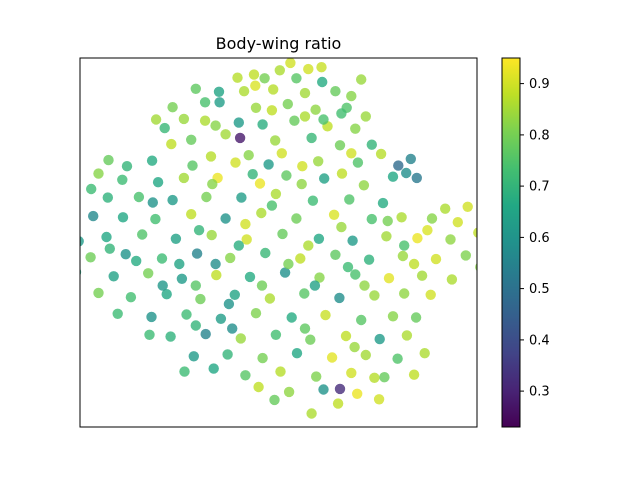  What do you see at coordinates (539, 84) in the screenshot?
I see `colorbar-tick-label: 0.9` at bounding box center [539, 84].